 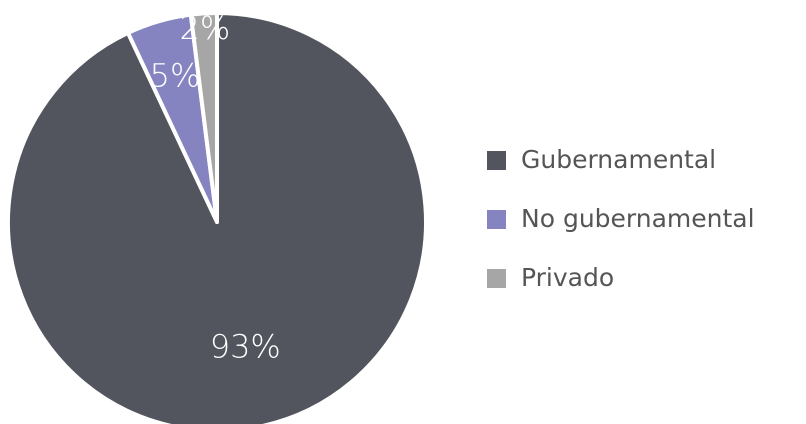 What do you see at coordinates (618, 159) in the screenshot?
I see `legend-label: Gubernamental` at bounding box center [618, 159].